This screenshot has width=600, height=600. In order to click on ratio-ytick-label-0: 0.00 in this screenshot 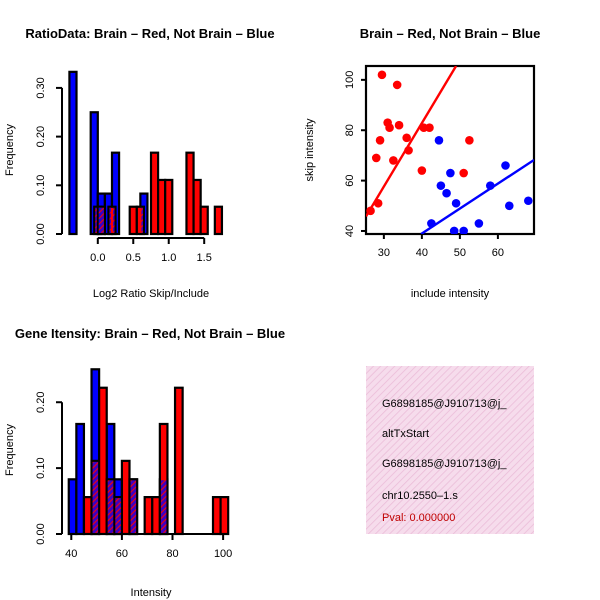, I will do `click(41, 233)`.